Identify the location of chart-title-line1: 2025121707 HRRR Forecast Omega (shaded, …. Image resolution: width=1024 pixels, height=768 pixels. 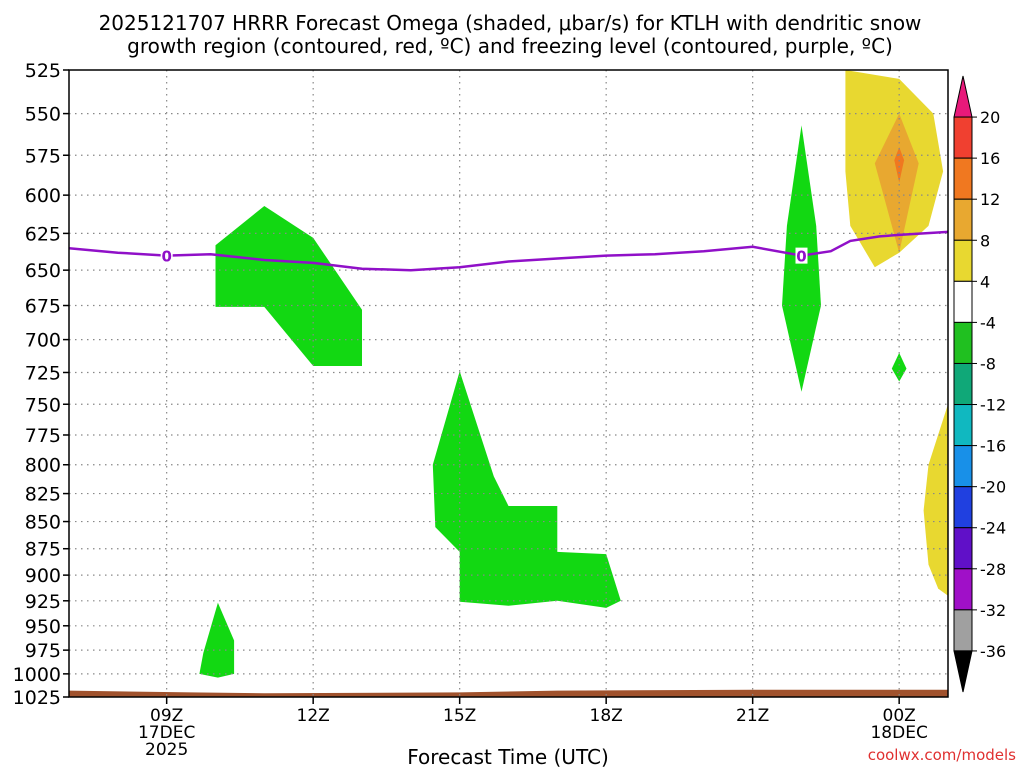
(510, 23).